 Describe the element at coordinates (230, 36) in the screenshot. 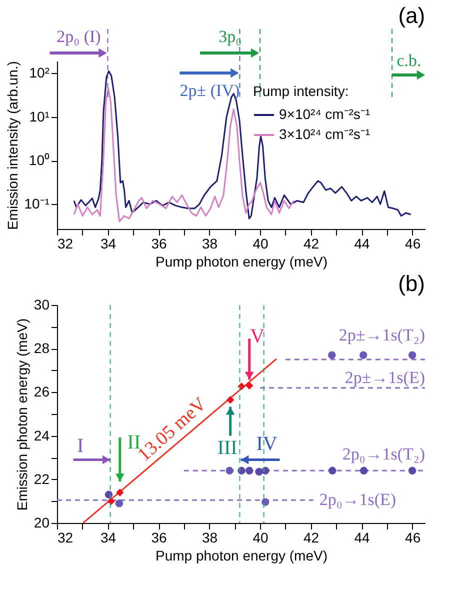

I see `ref-line-label: 3p₀` at that location.